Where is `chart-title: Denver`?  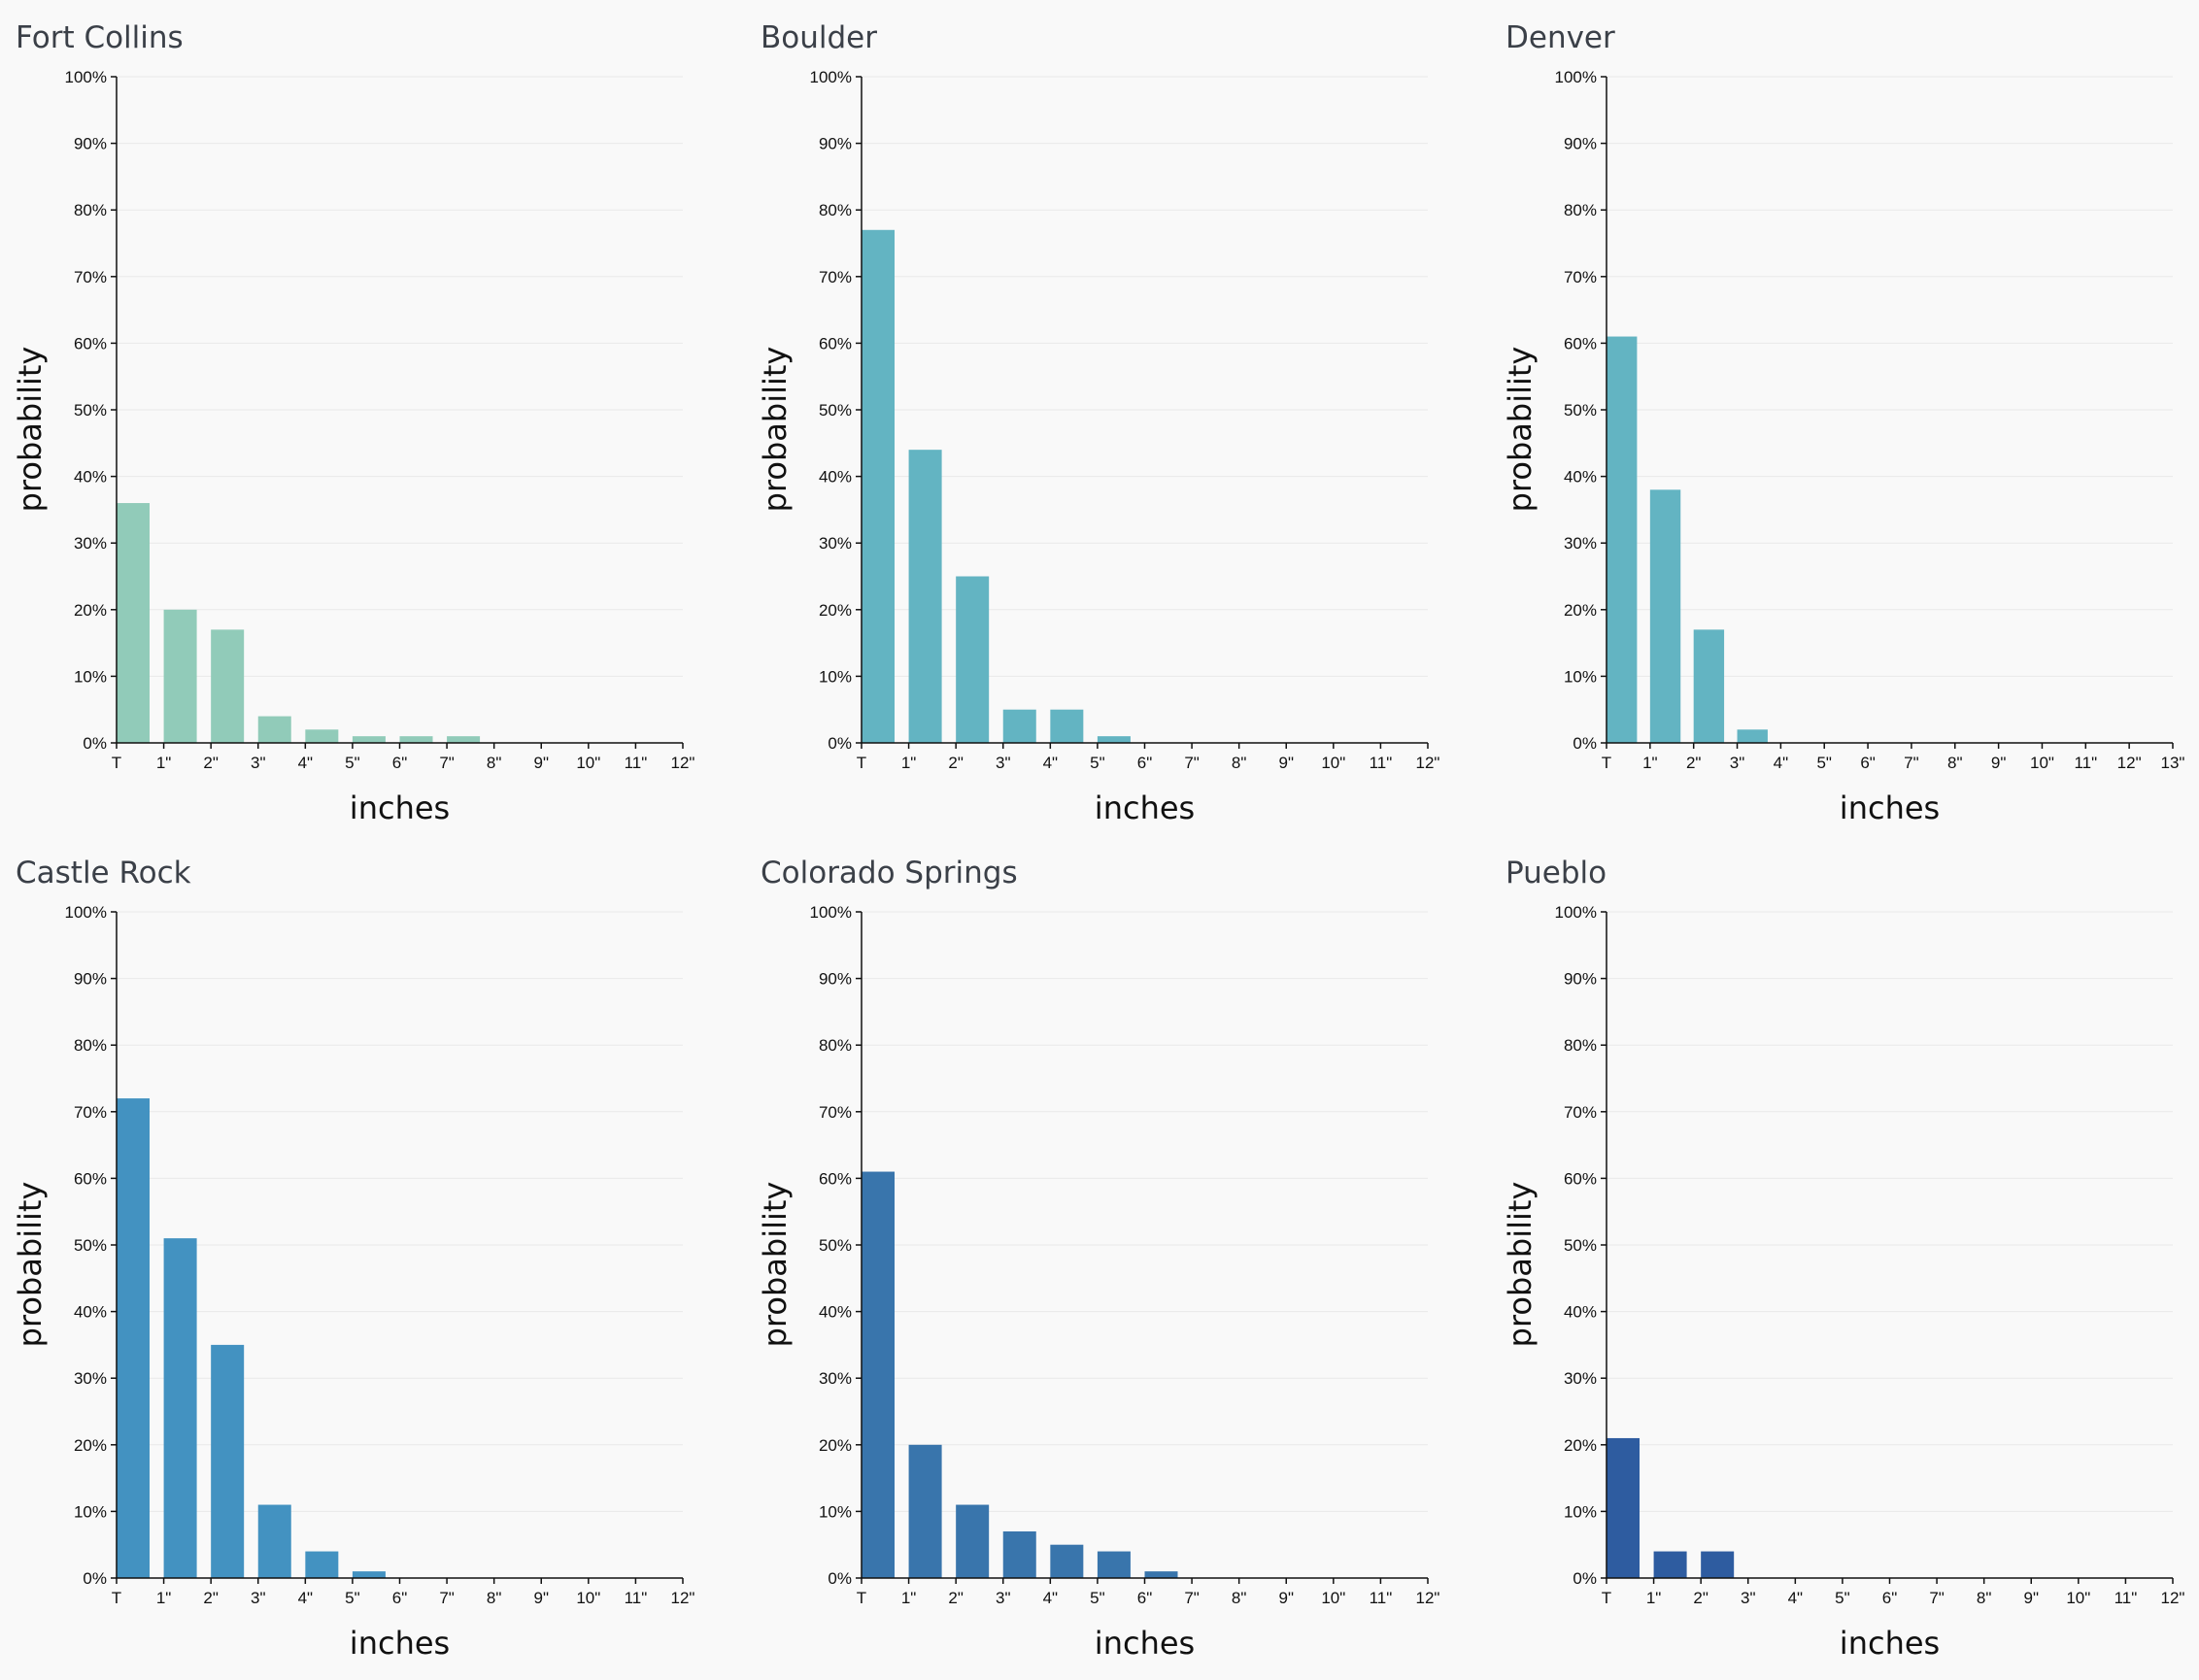 chart-title: Denver is located at coordinates (1560, 37).